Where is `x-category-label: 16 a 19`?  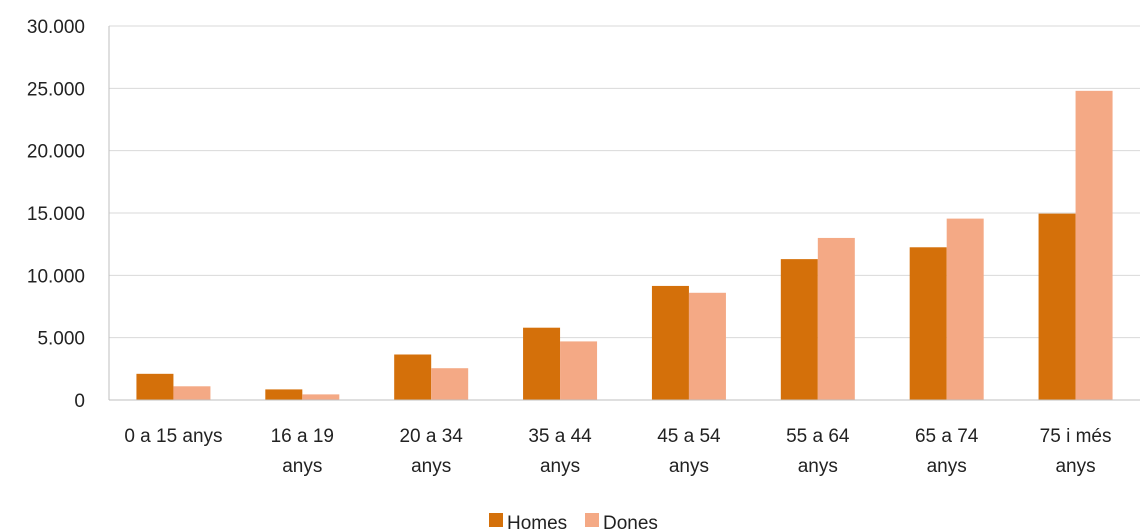 x-category-label: 16 a 19 is located at coordinates (302, 436).